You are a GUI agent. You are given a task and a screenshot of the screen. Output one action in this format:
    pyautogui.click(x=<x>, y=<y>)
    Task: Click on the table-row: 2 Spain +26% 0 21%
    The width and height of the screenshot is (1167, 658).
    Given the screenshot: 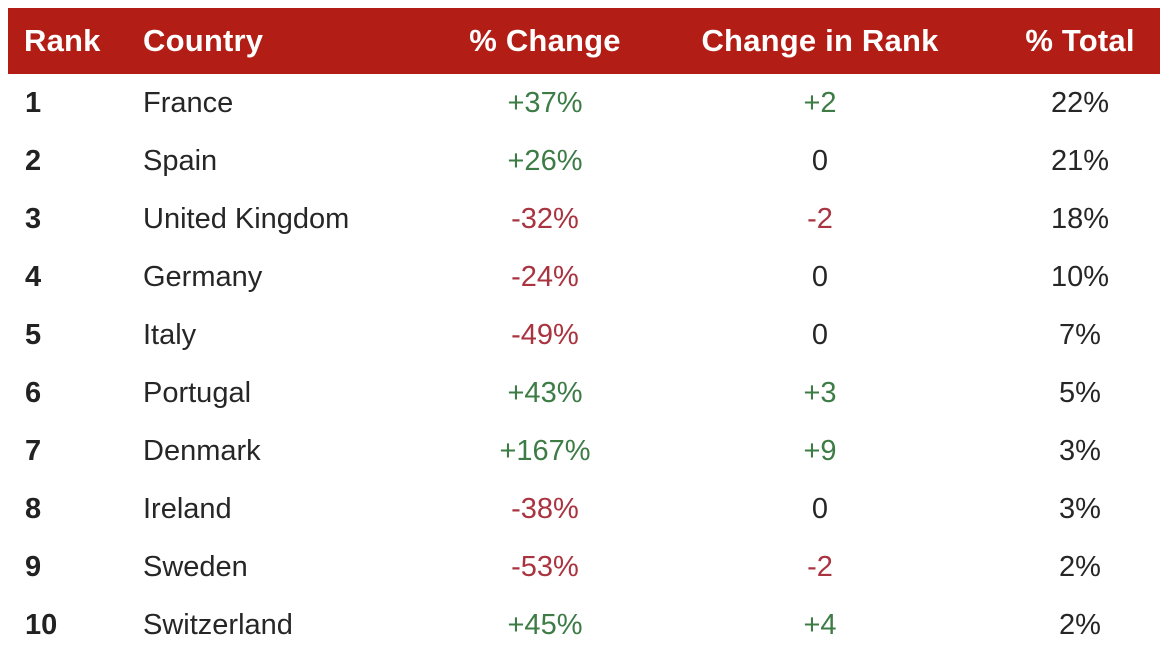 What is the action you would take?
    pyautogui.click(x=584, y=161)
    